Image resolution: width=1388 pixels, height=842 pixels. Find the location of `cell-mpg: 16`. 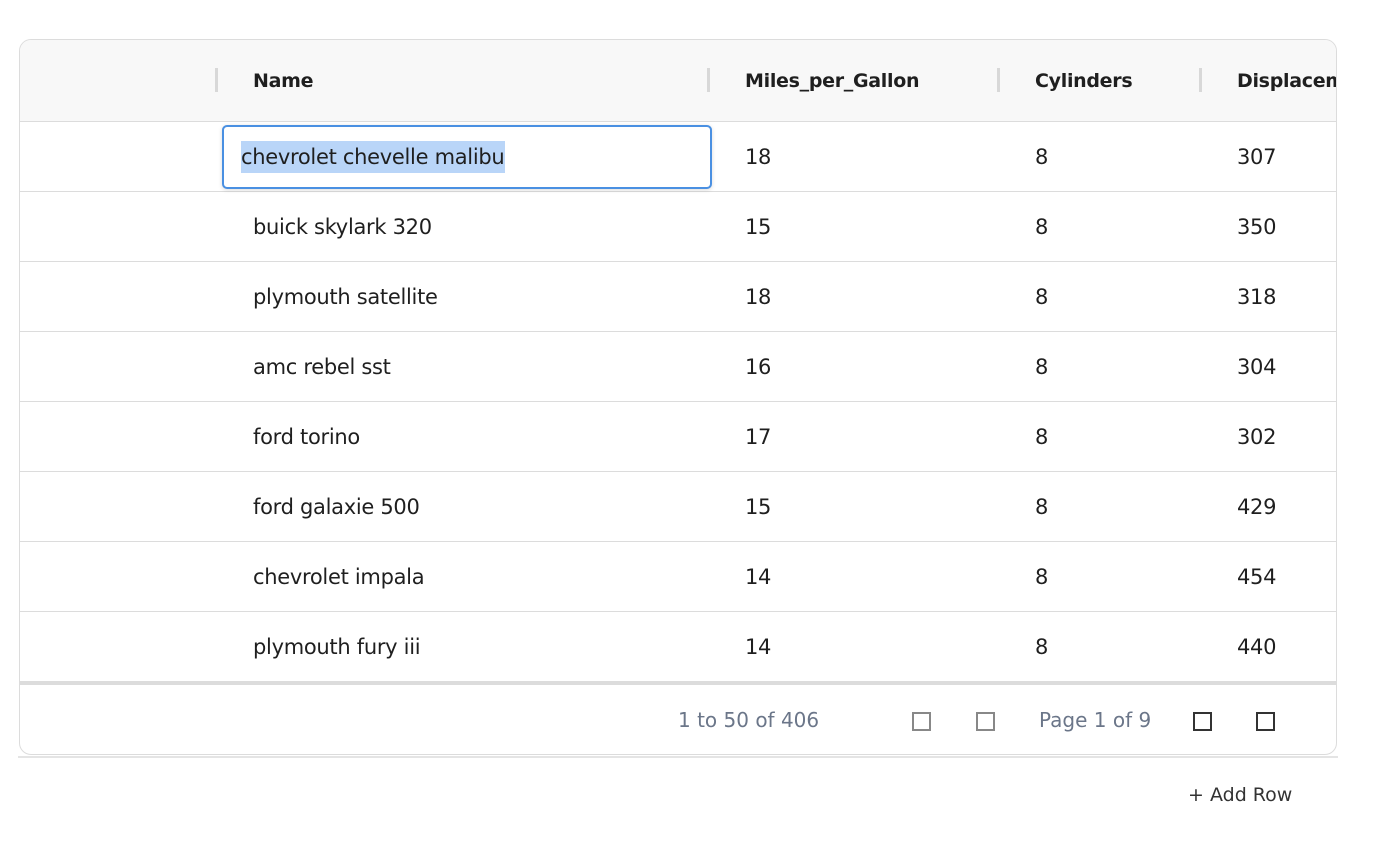

cell-mpg: 16 is located at coordinates (758, 367).